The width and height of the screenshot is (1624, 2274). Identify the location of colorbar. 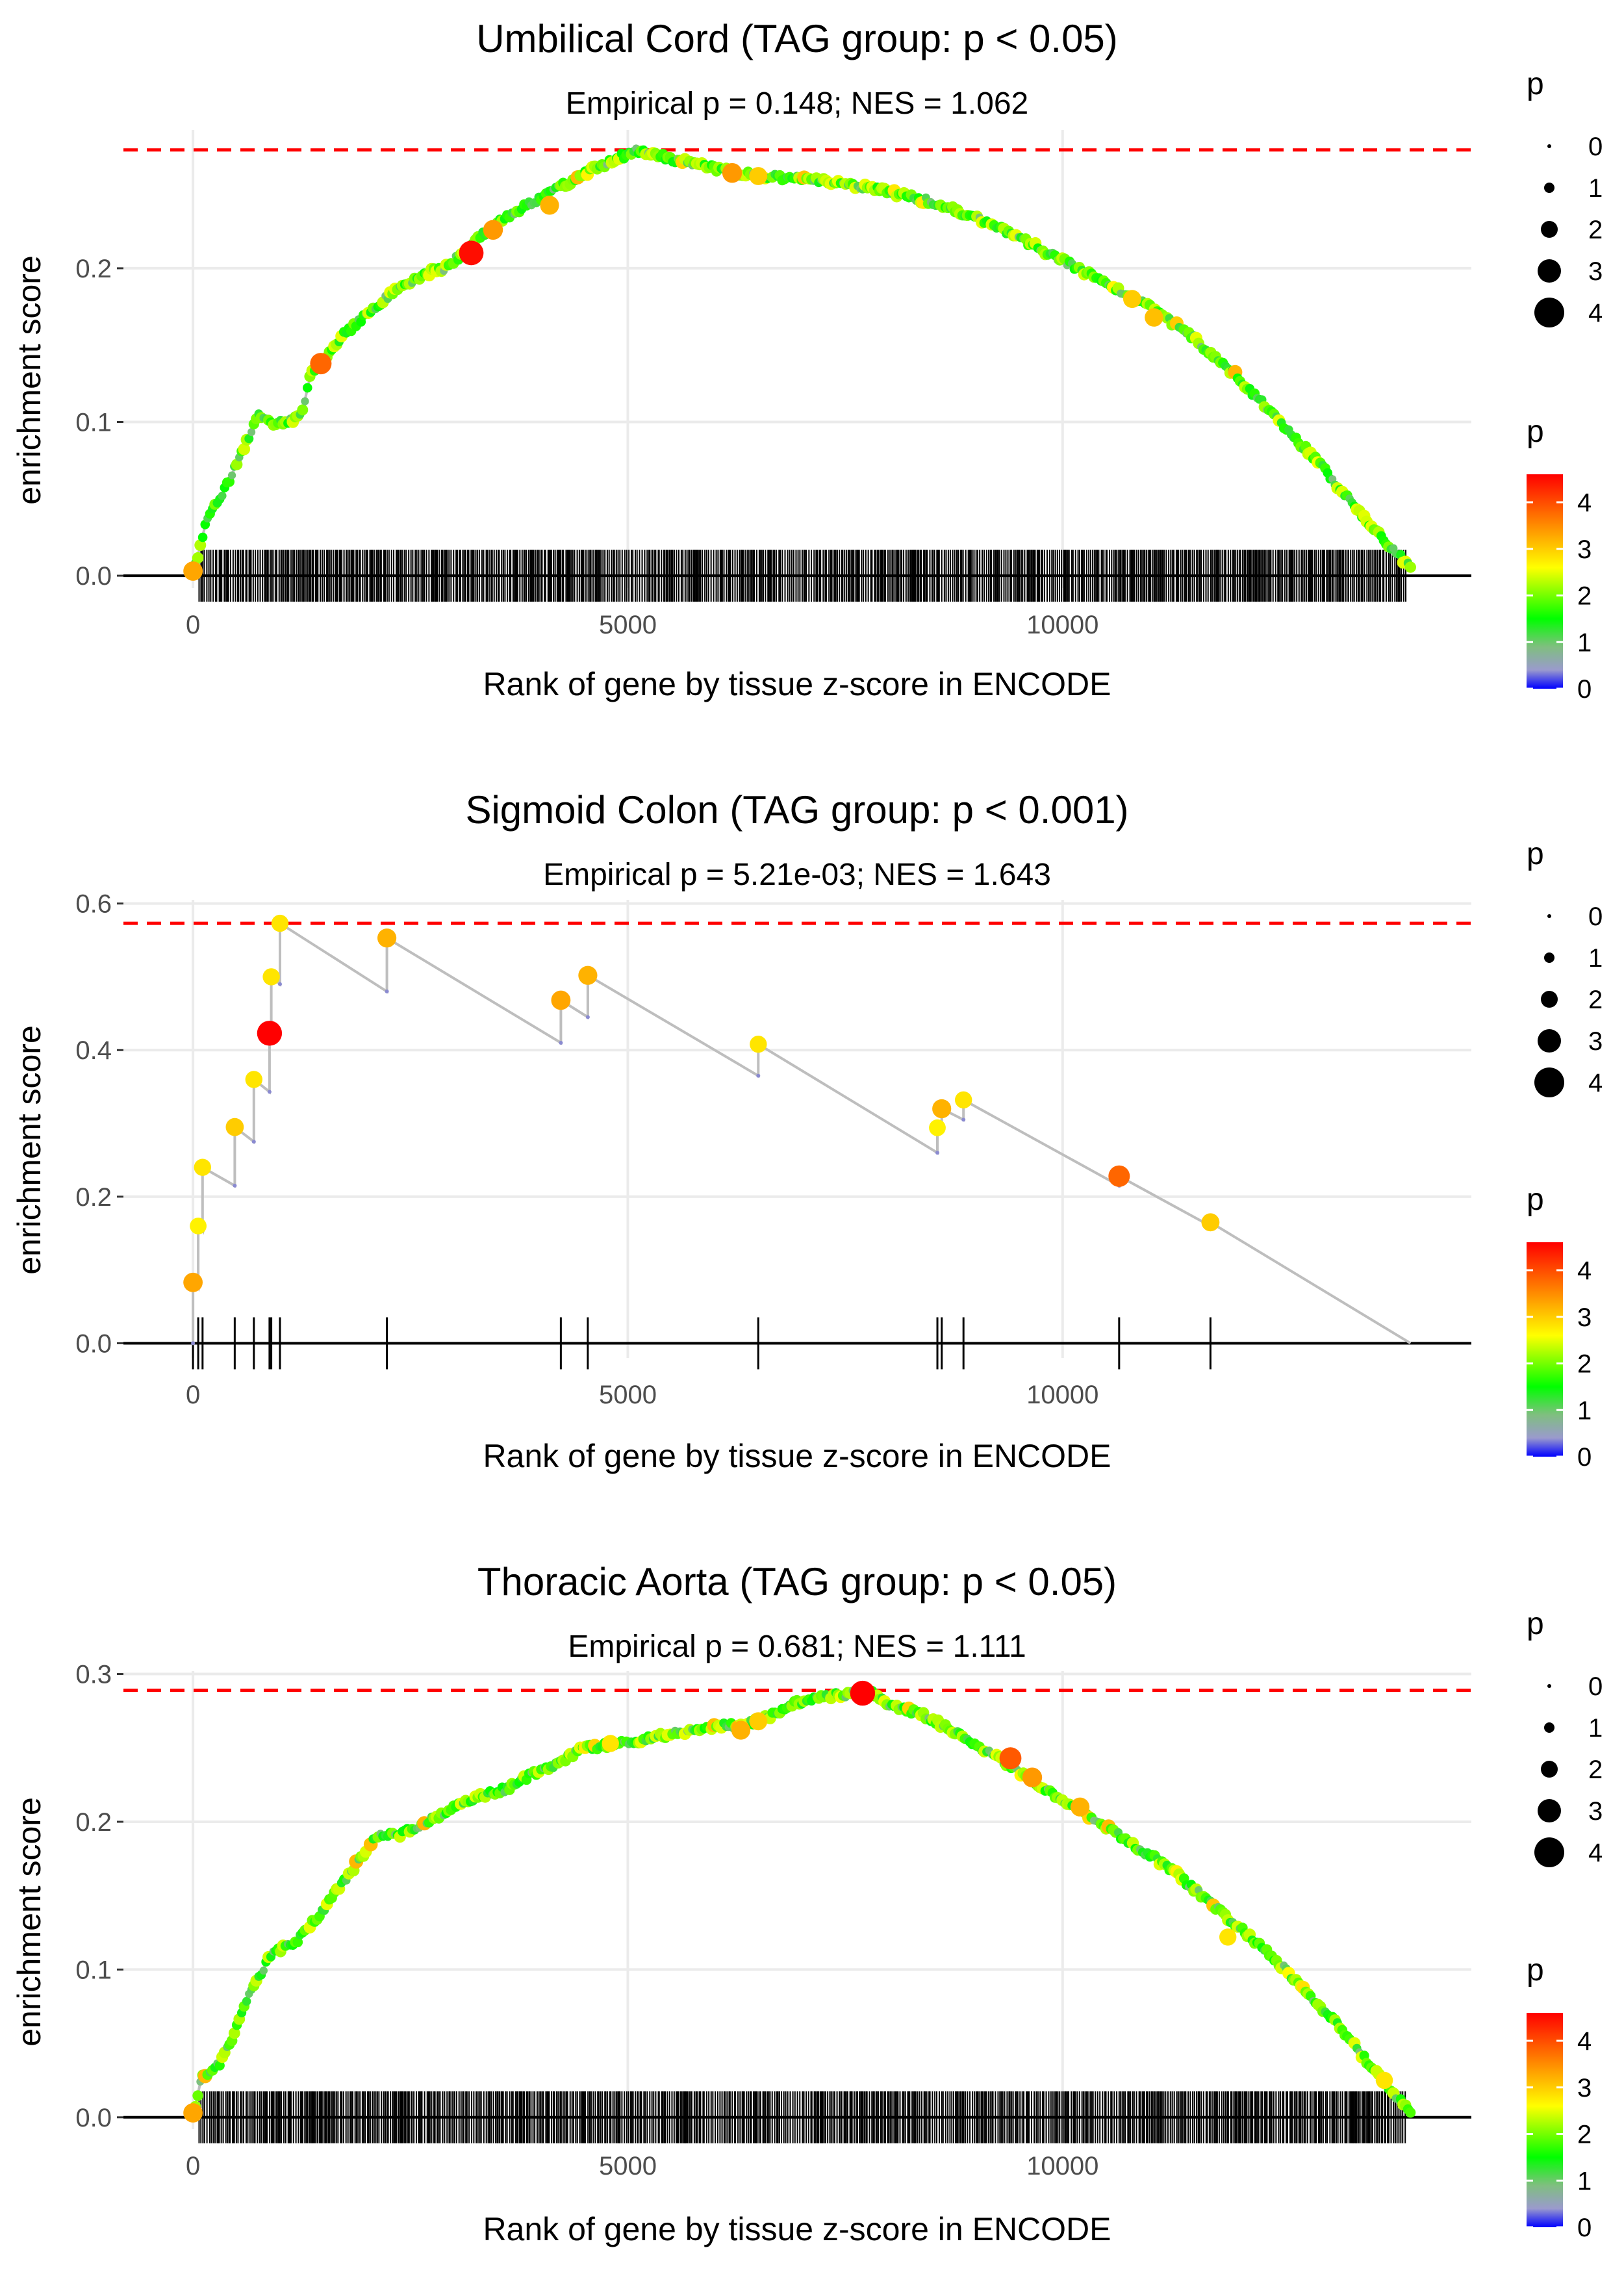
(1545, 2120).